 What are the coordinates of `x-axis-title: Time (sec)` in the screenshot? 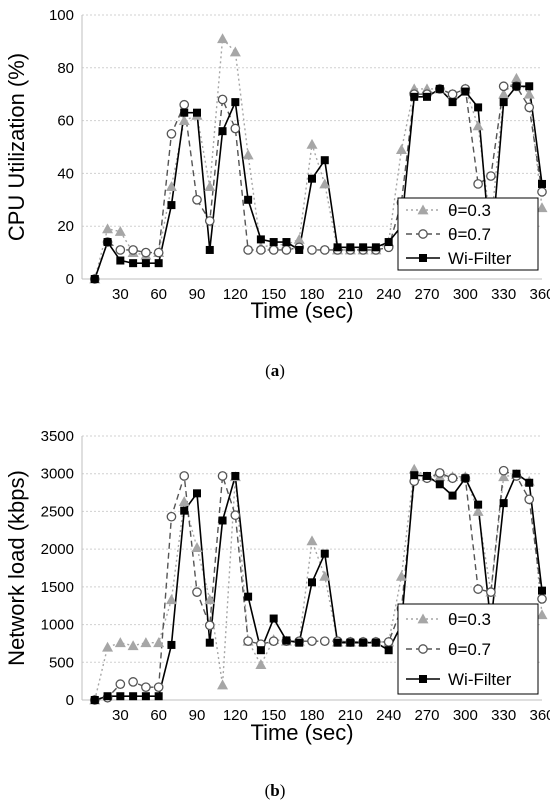 It's located at (301, 310).